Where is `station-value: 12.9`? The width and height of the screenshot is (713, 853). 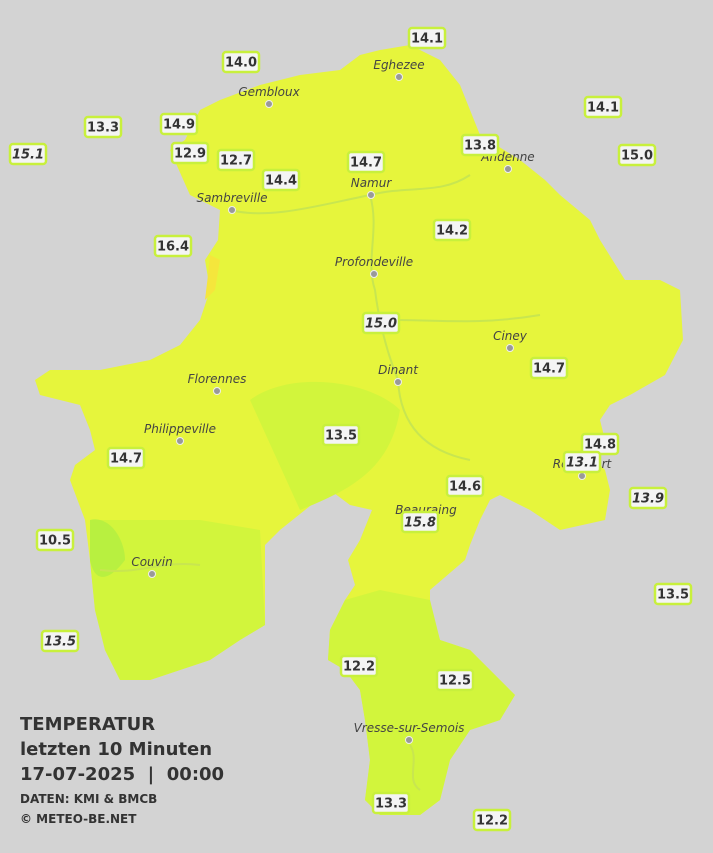
station-value: 12.9 is located at coordinates (190, 154).